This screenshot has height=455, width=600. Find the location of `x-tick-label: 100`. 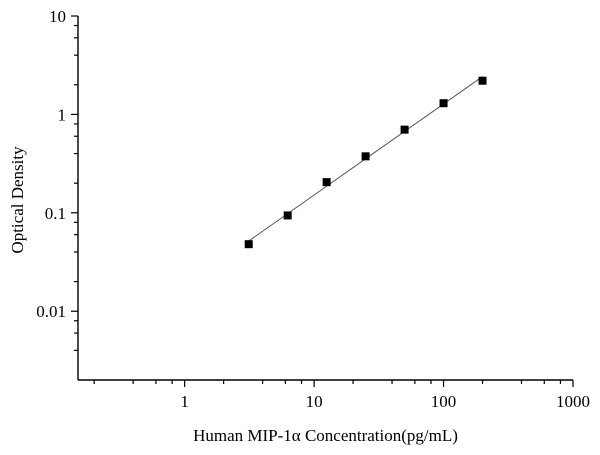

x-tick-label: 100 is located at coordinates (444, 401).